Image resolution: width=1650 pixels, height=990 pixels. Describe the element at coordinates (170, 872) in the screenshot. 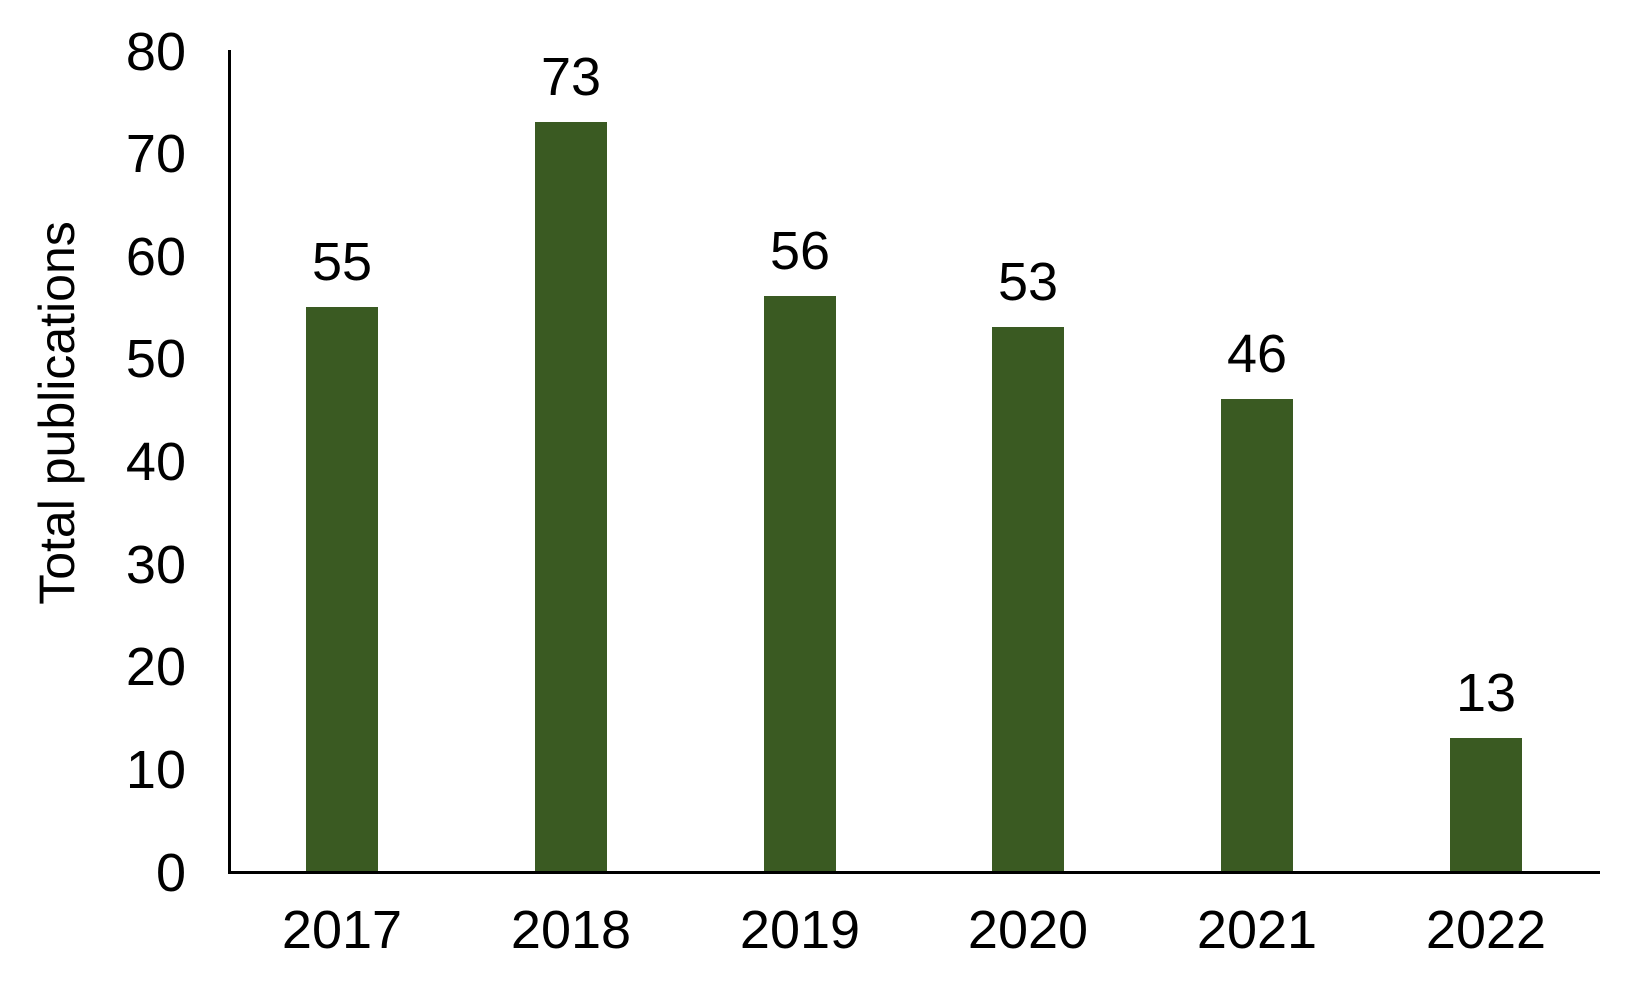

I see `y-tick-label: 0` at that location.